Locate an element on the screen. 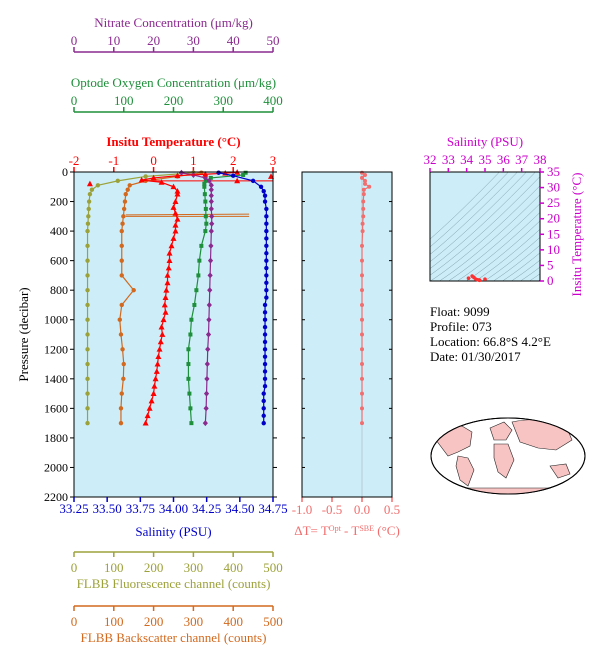 The width and height of the screenshot is (608, 667). nitrate-series is located at coordinates (196, 298).